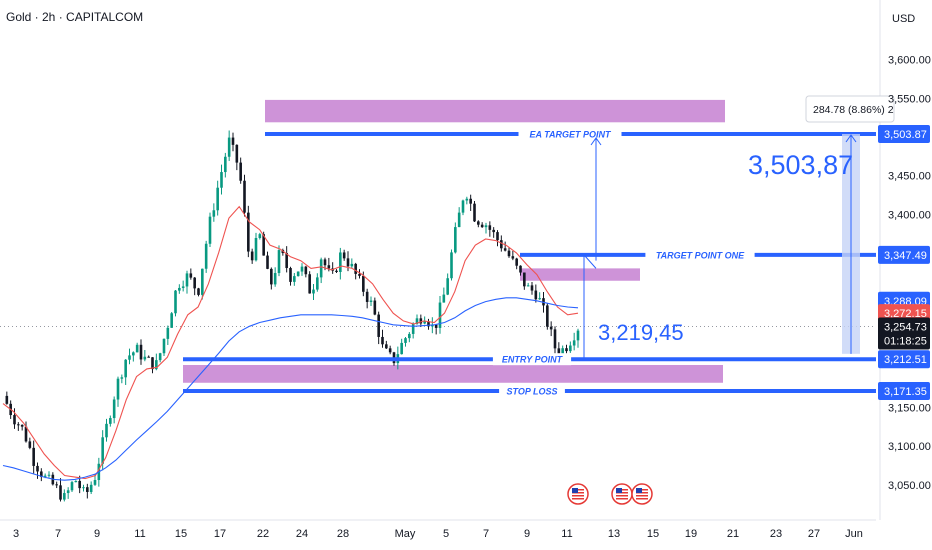 This screenshot has width=932, height=550. Describe the element at coordinates (814, 534) in the screenshot. I see `x-tick-label: 27` at that location.